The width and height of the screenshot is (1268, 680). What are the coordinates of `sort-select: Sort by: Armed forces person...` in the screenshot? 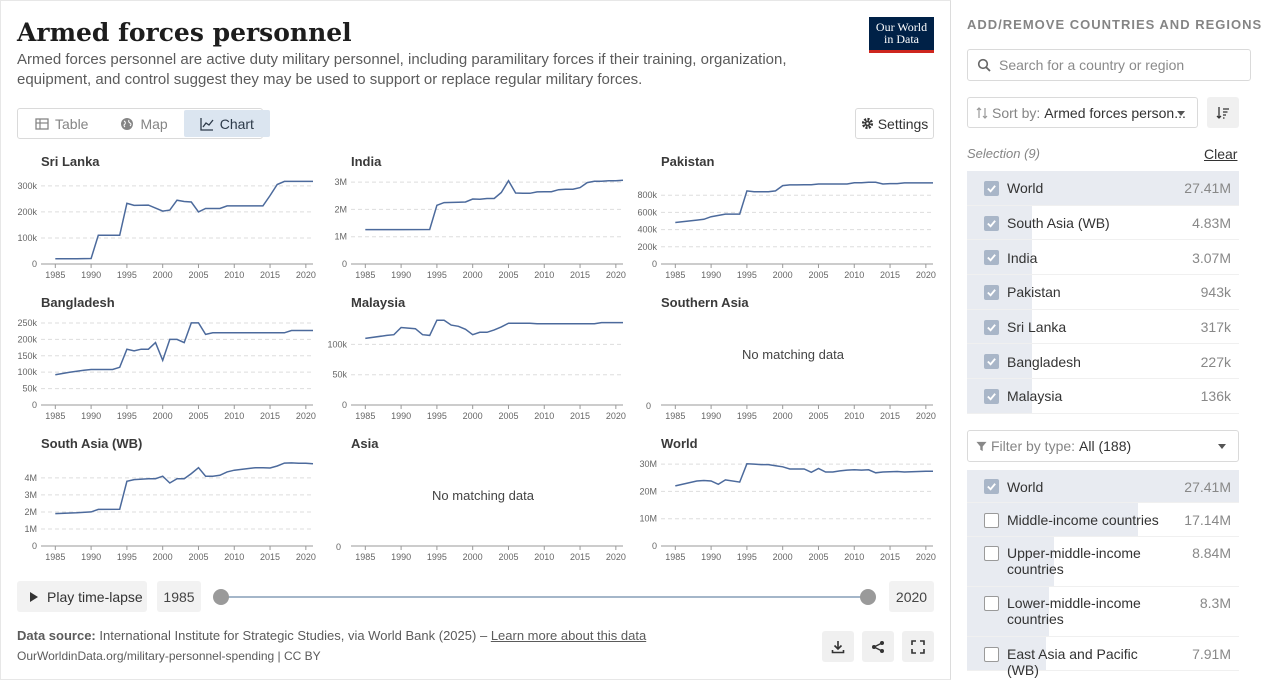 It's located at (1082, 112).